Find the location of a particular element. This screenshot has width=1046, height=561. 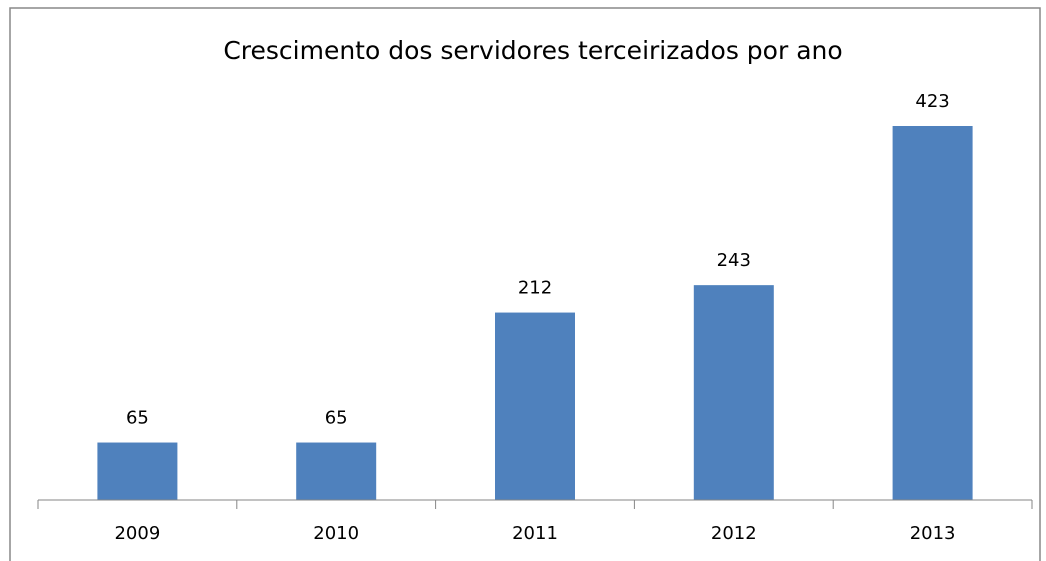

x-tick-label: 2013 is located at coordinates (933, 533).